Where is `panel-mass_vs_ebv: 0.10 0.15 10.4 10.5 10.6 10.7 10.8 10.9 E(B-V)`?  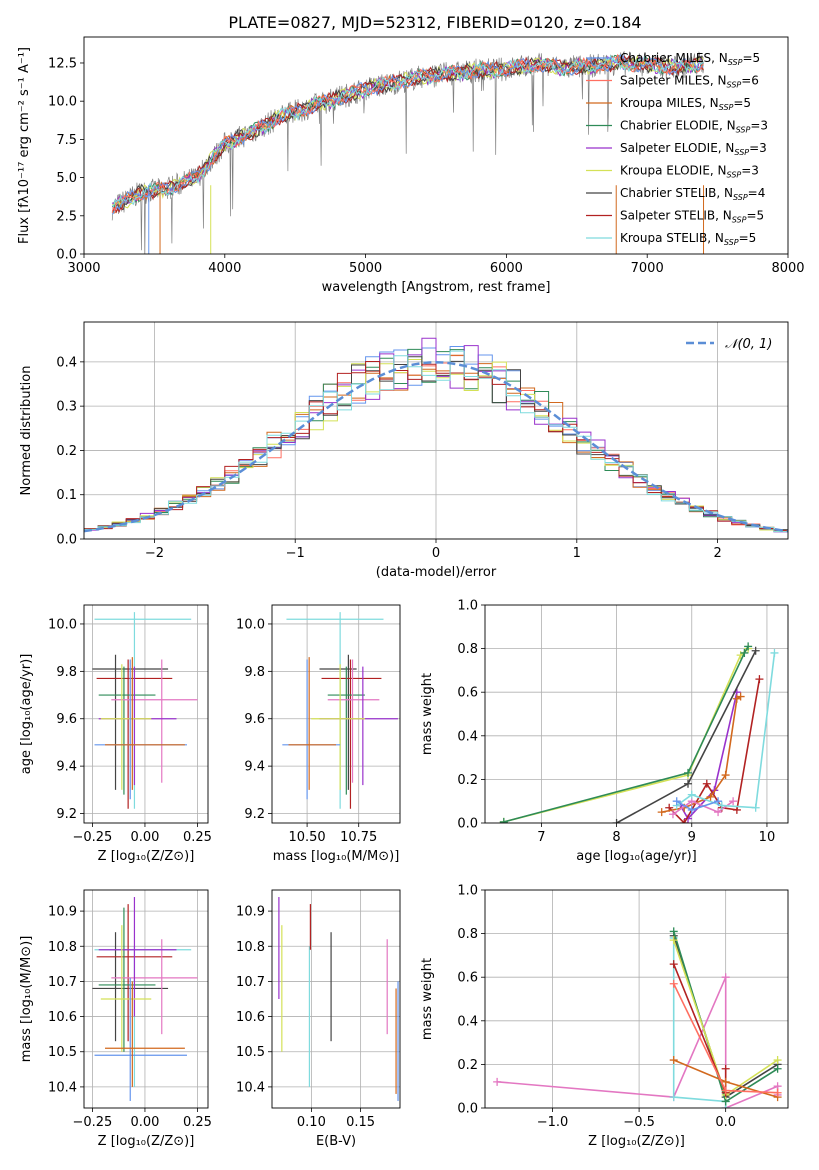
panel-mass_vs_ebv: 0.10 0.15 10.4 10.5 10.6 10.7 10.8 10.9 E(B-V) is located at coordinates (318, 1019).